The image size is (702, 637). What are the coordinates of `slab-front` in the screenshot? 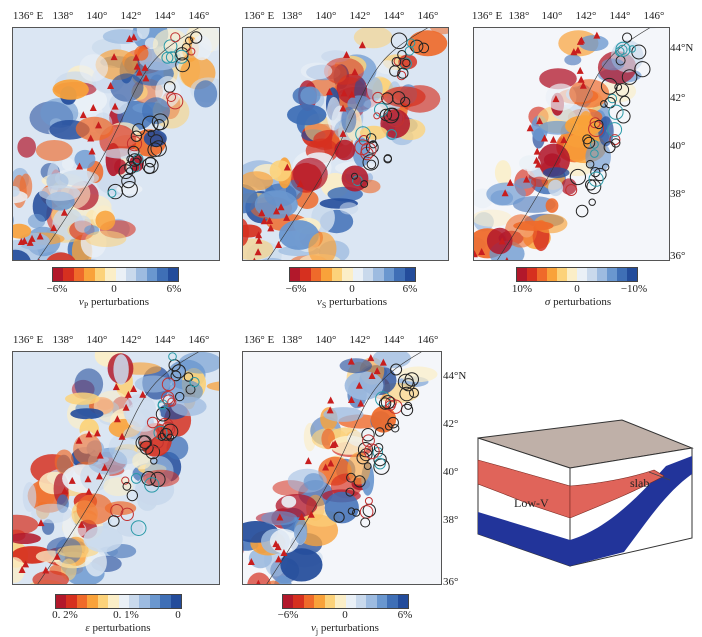 It's located at (524, 539).